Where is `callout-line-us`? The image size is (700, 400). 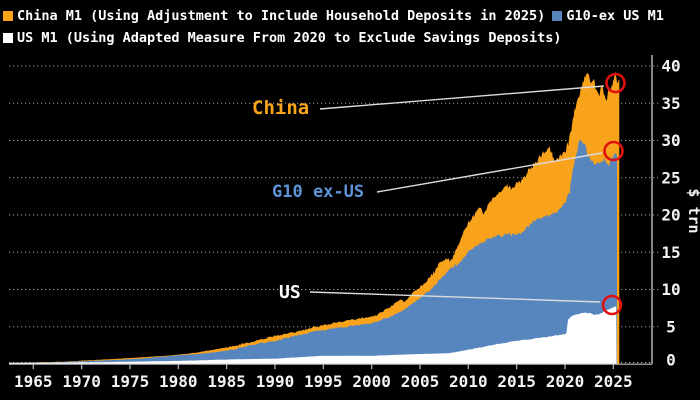
callout-line-us is located at coordinates (455, 297).